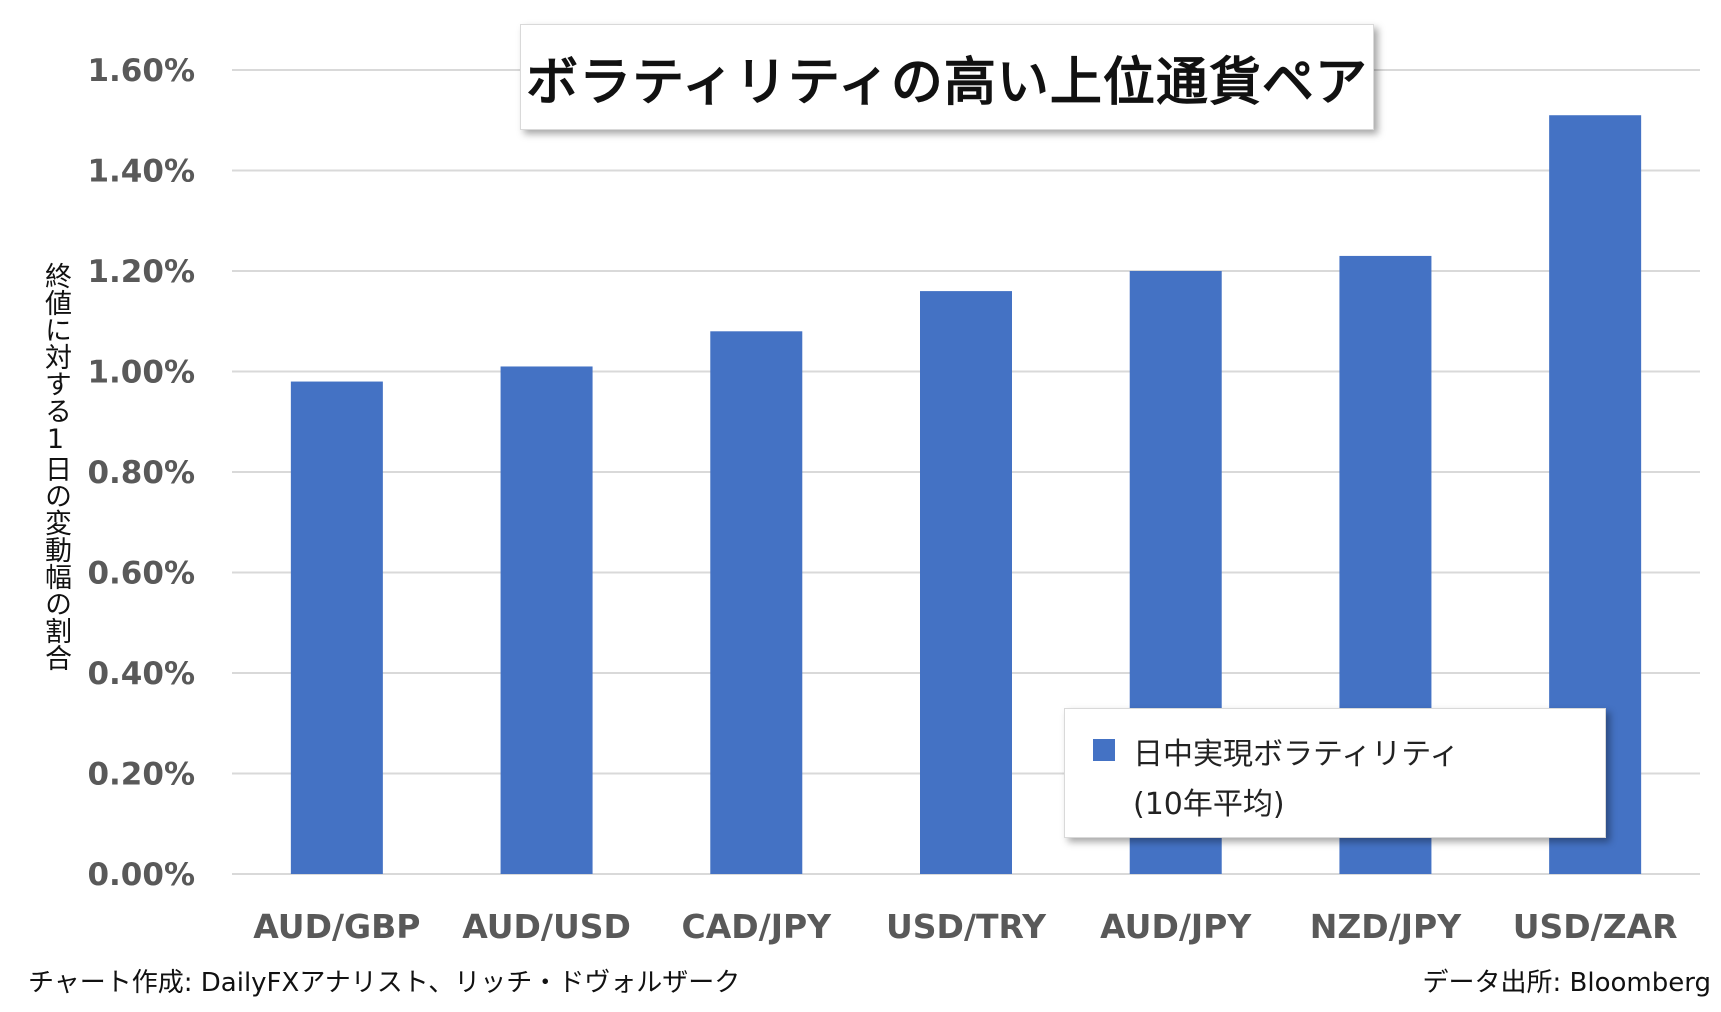 Image resolution: width=1721 pixels, height=1012 pixels. What do you see at coordinates (141, 172) in the screenshot?
I see `y-tick-label: 1.40%` at bounding box center [141, 172].